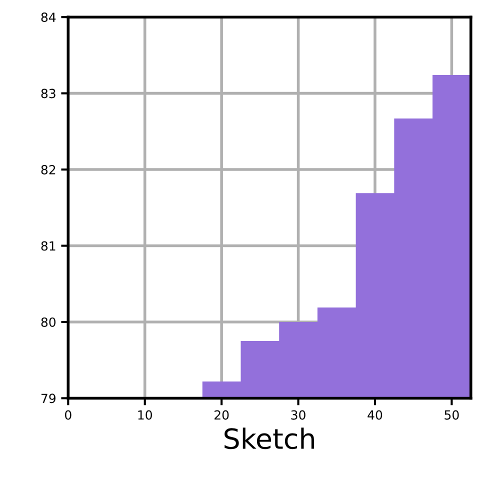  Describe the element at coordinates (145, 415) in the screenshot. I see `x-tick-label: 10` at that location.